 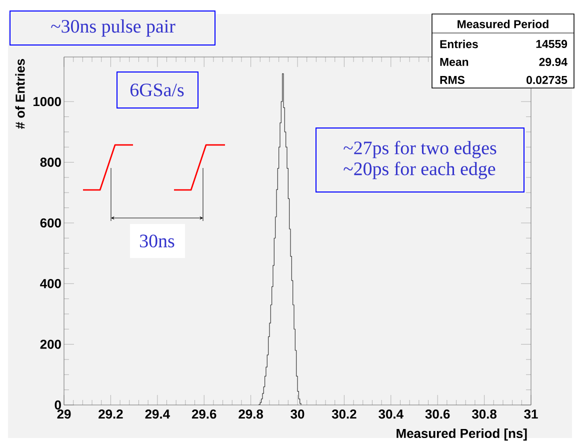 I want to click on y-tick-label: 800, so click(x=50, y=162).